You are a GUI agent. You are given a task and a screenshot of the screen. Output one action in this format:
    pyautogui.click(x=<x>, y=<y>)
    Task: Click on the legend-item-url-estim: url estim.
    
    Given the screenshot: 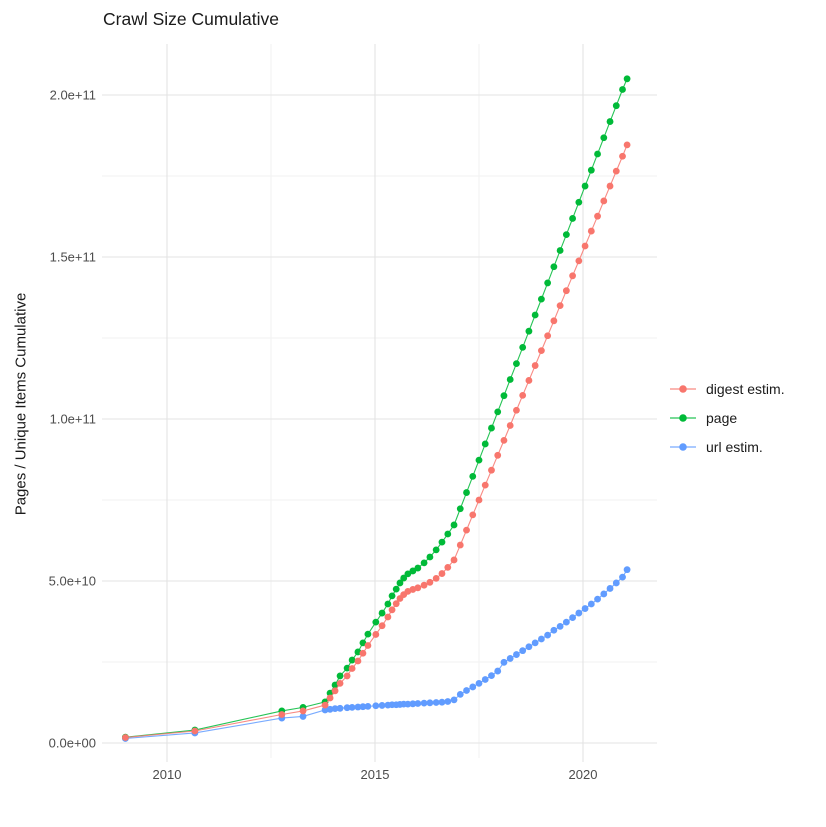 What is the action you would take?
    pyautogui.click(x=727, y=447)
    